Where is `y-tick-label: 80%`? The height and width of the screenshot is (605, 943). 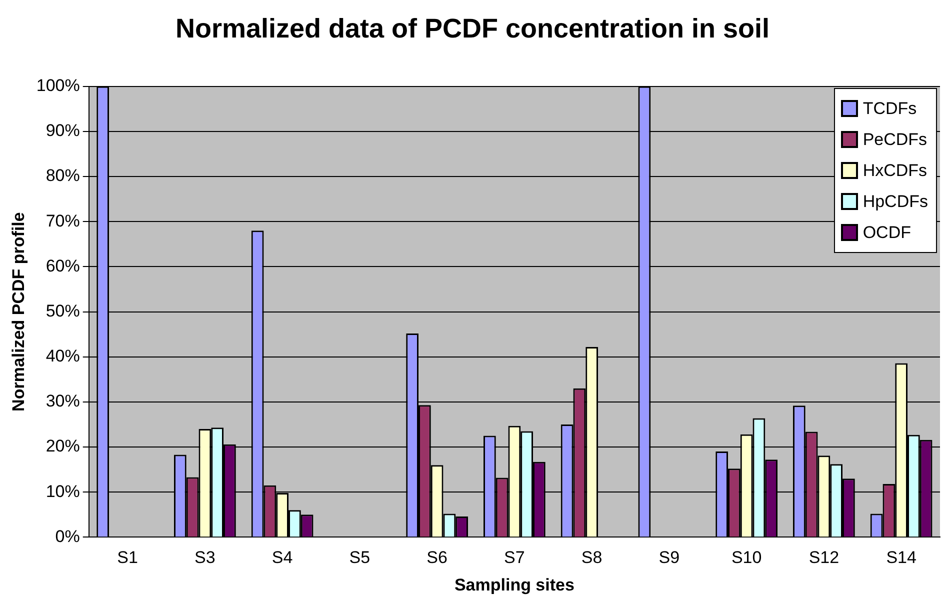
y-tick-label: 80% is located at coordinates (63, 176).